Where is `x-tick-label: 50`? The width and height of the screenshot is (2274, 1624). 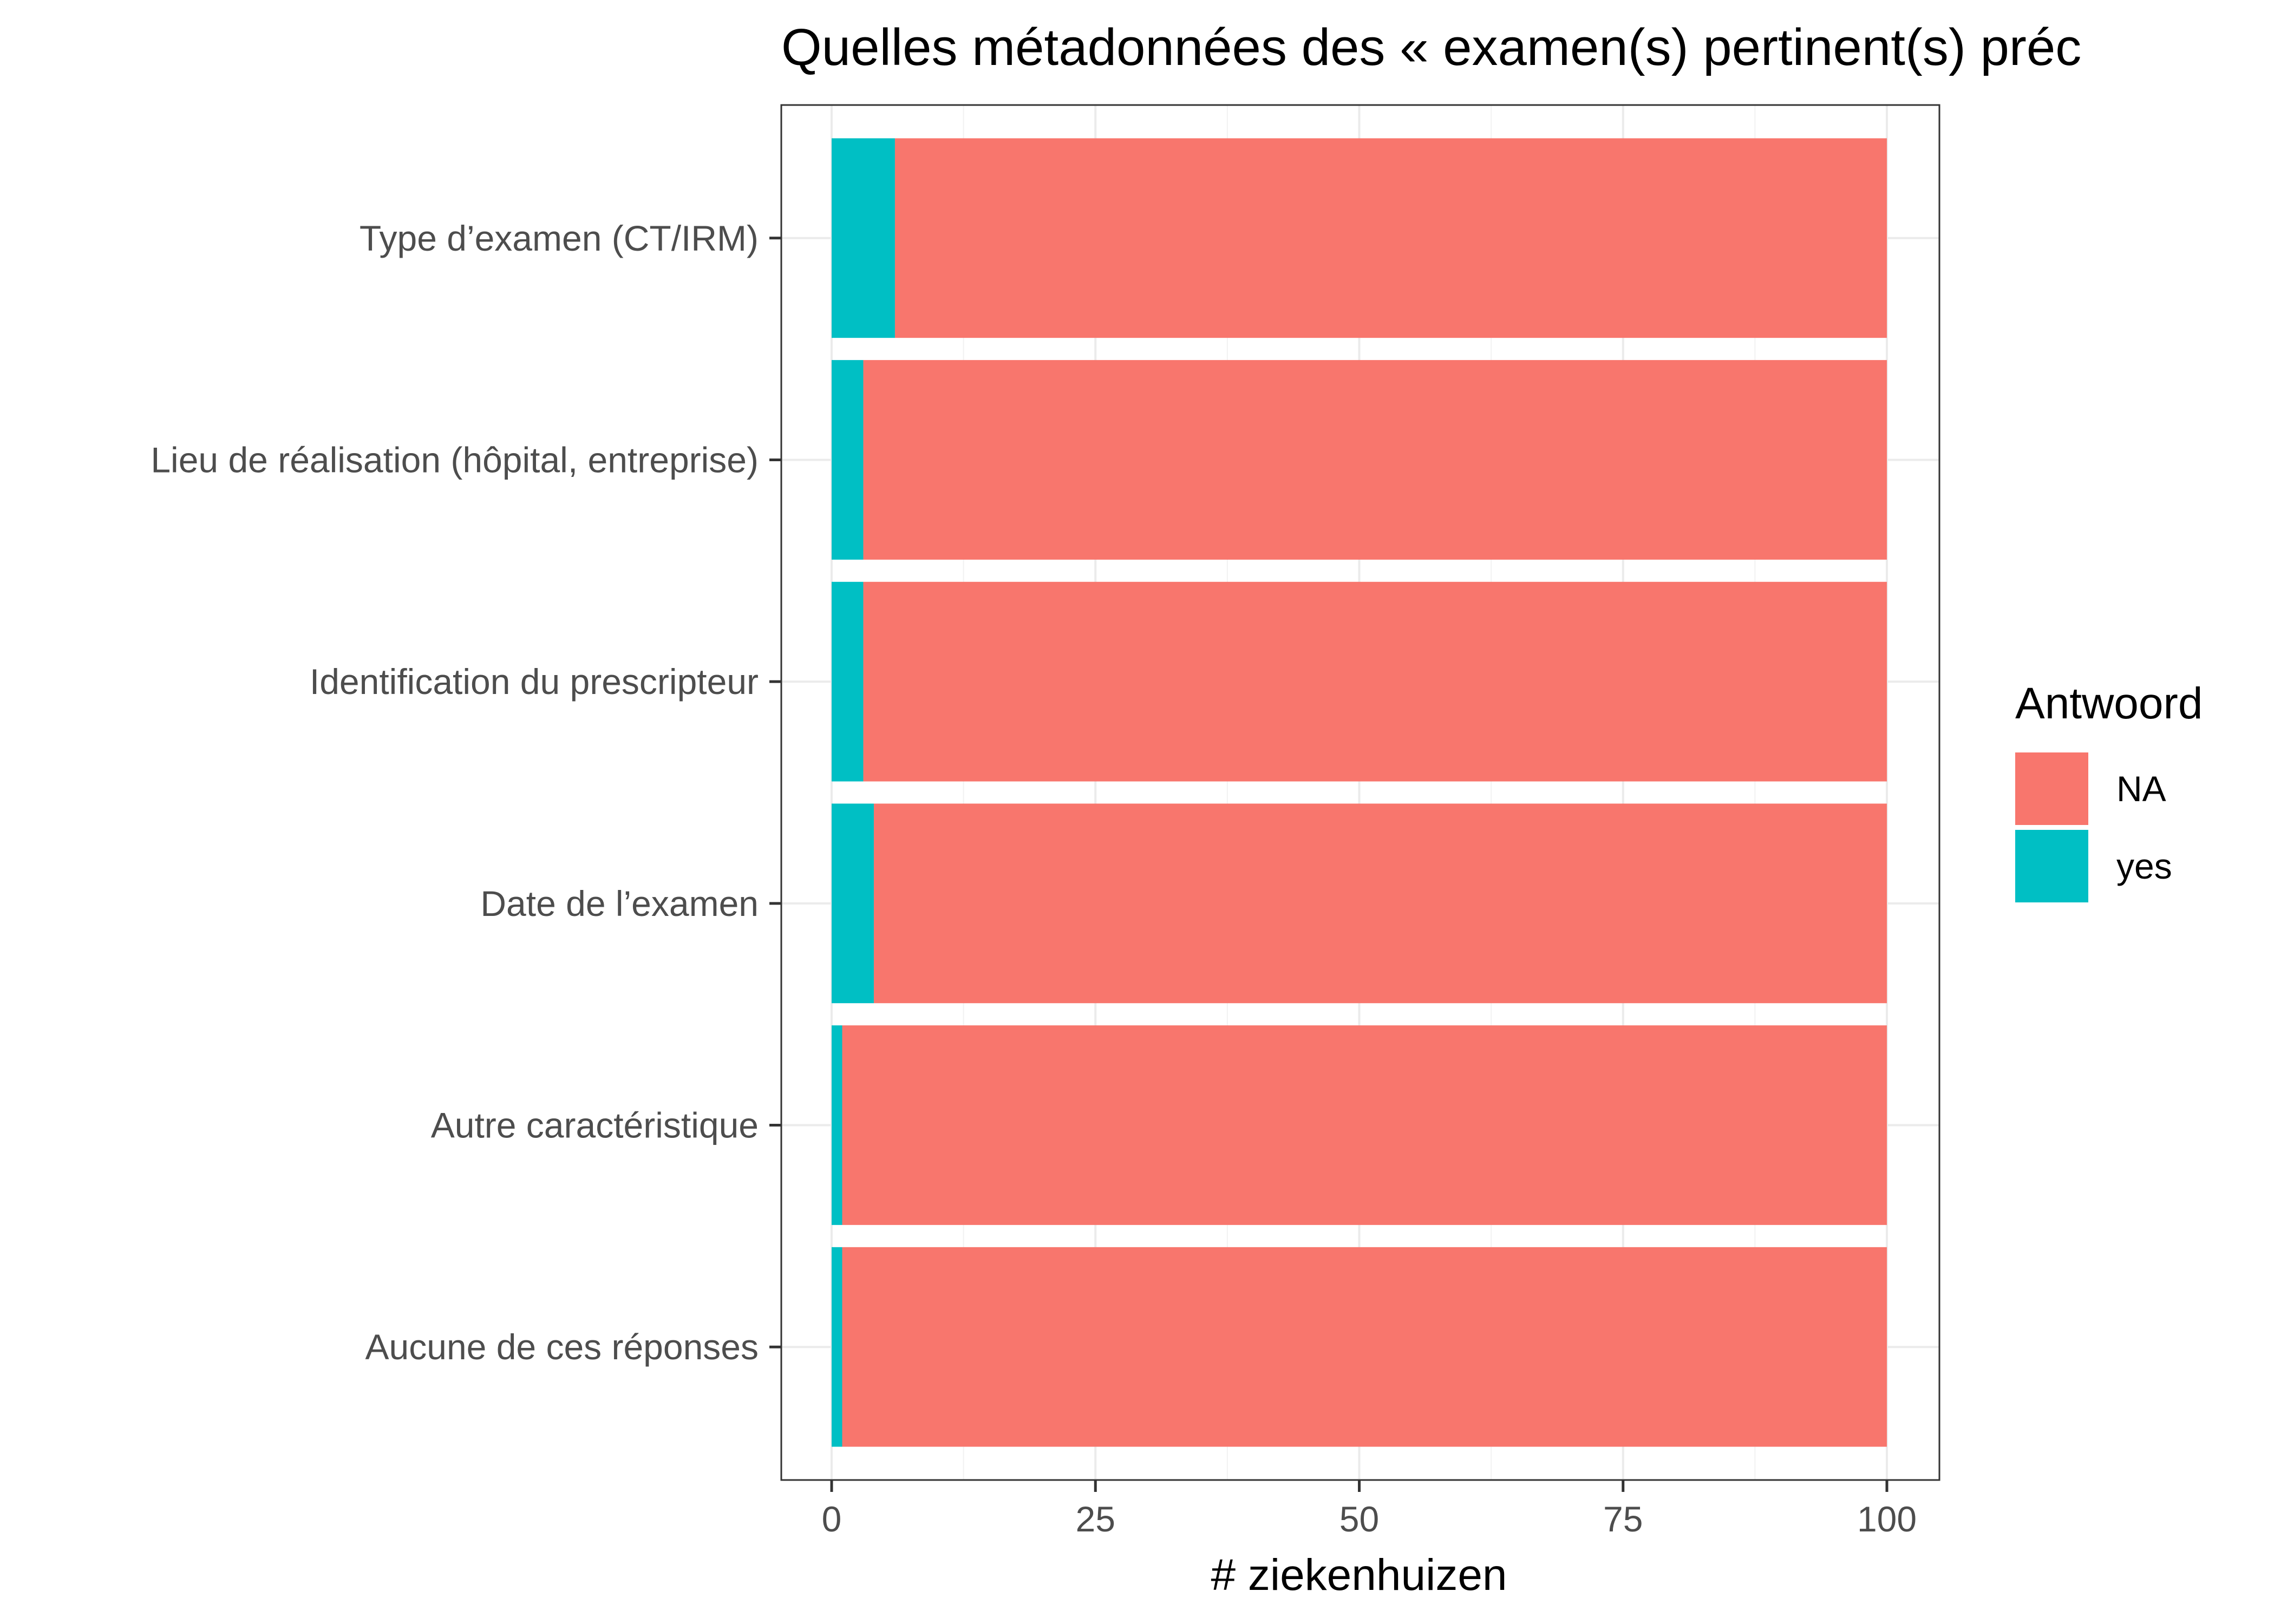
x-tick-label: 50 is located at coordinates (1359, 1519).